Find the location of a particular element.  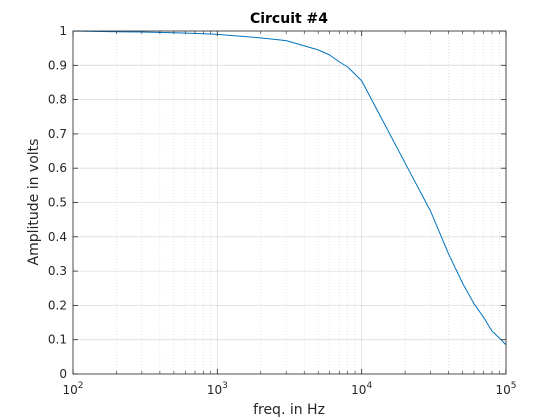

x-tick-label: 10³ is located at coordinates (217, 389).